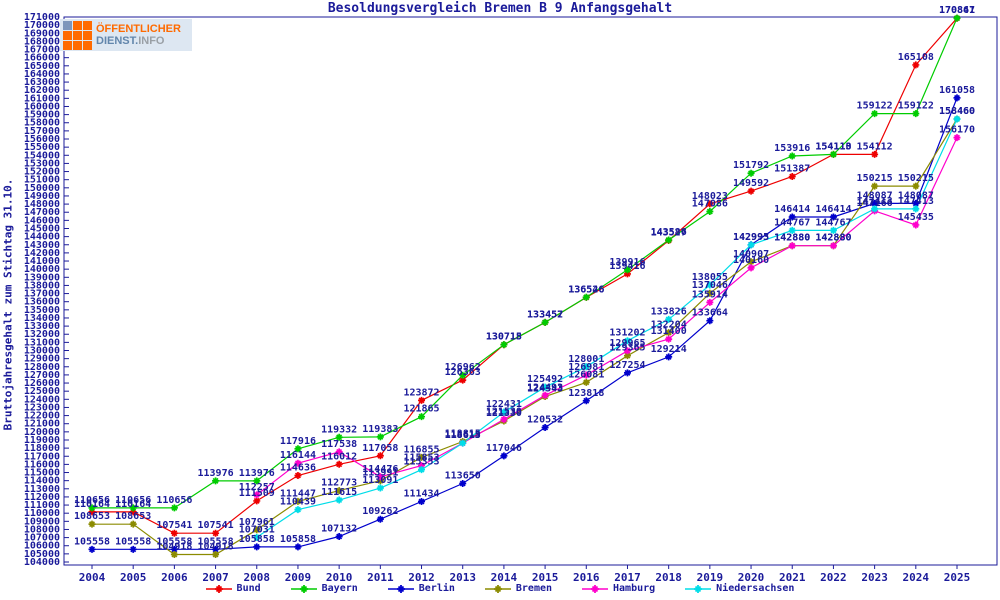 The width and height of the screenshot is (1000, 600). What do you see at coordinates (42, 220) in the screenshot?
I see `y-tick-label: 146000` at bounding box center [42, 220].